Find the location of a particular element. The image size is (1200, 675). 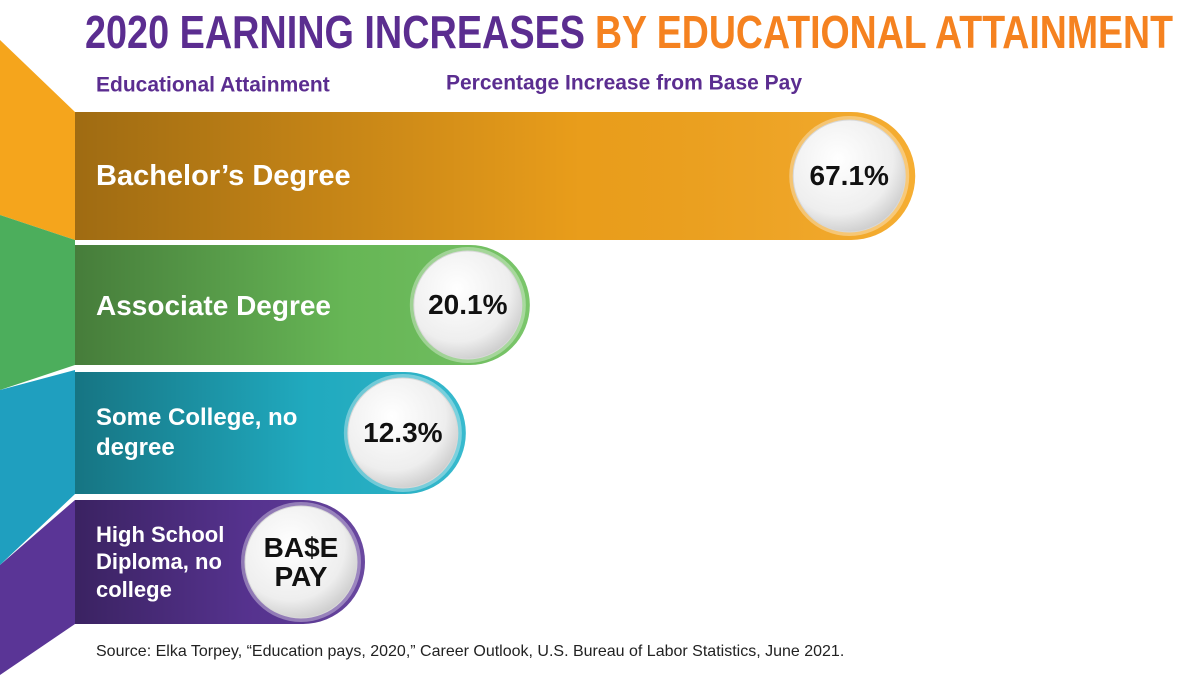

category-label-box: High School Diploma, no college is located at coordinates (160, 561).